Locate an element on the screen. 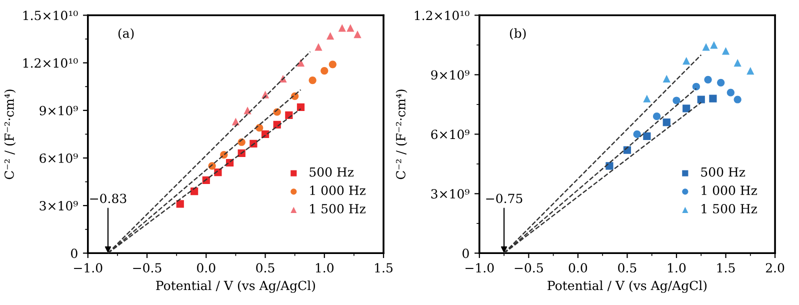  annotation: (b) is located at coordinates (518, 34).